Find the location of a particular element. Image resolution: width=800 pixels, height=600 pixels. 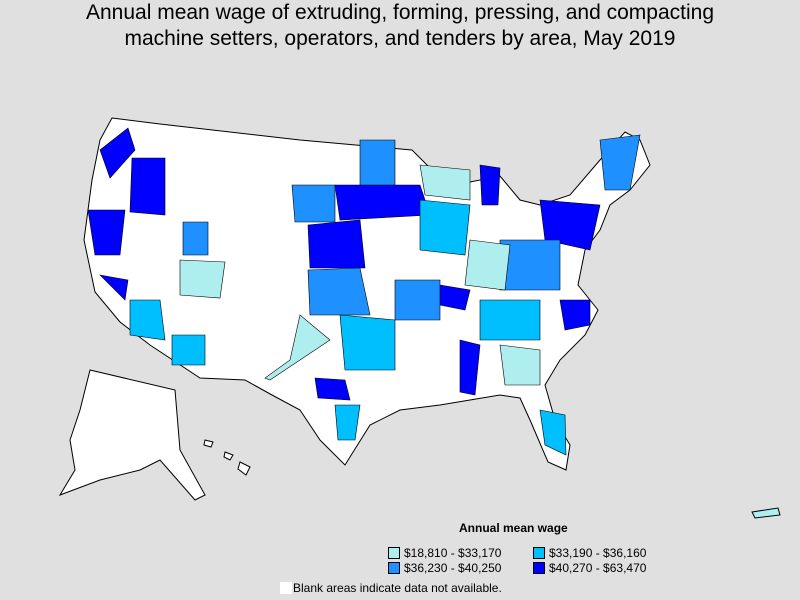

note-text: Blank areas indicate data not available. is located at coordinates (397, 588).